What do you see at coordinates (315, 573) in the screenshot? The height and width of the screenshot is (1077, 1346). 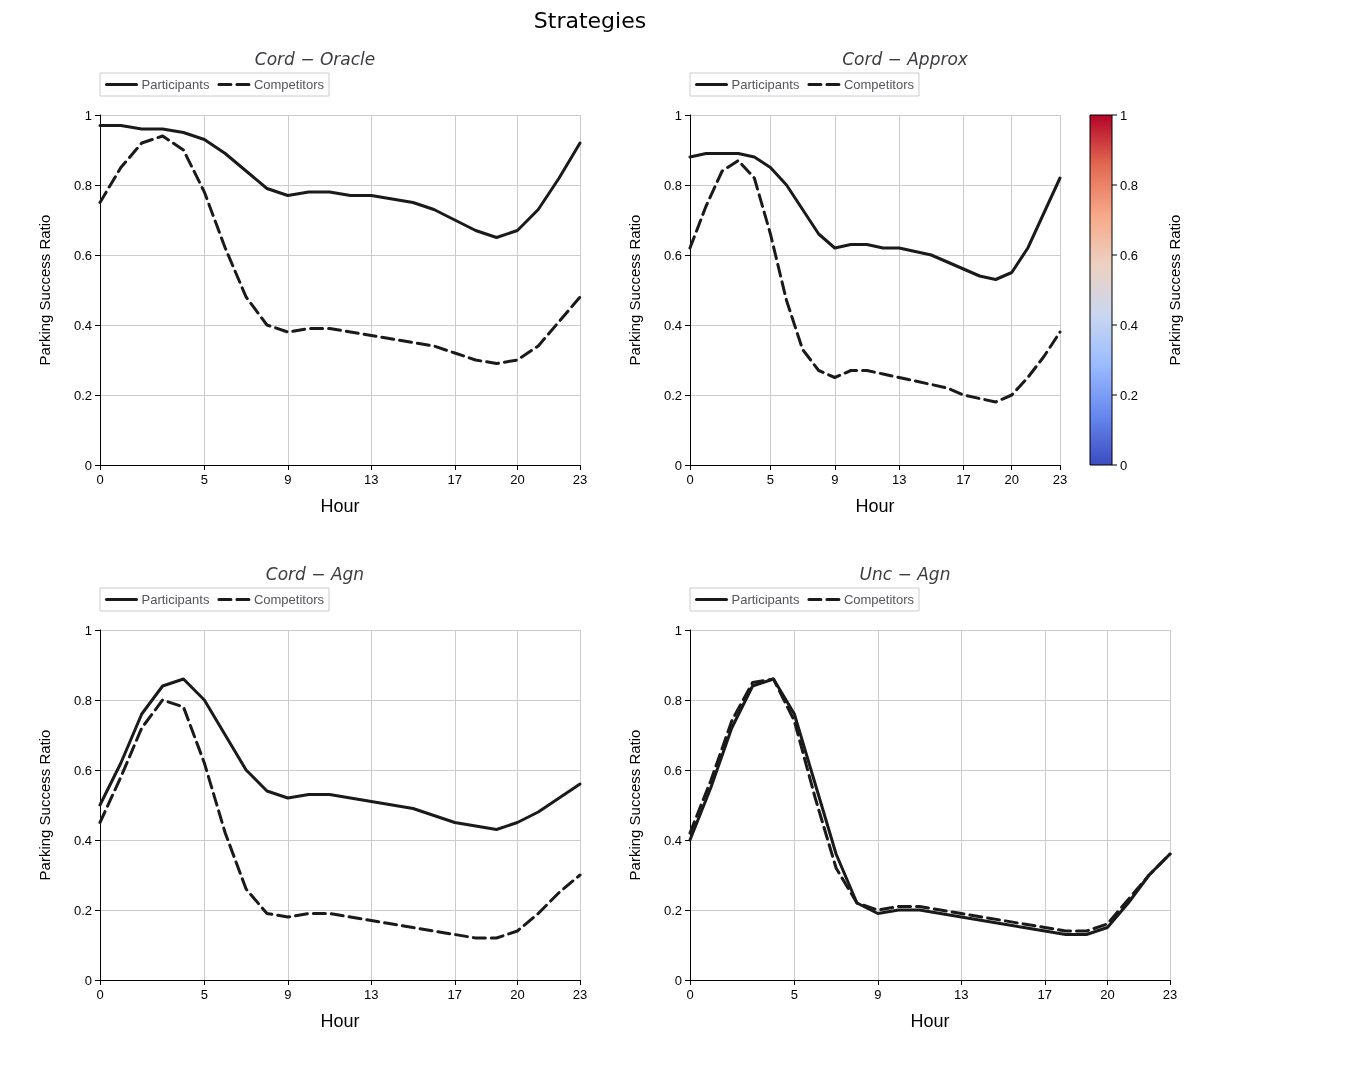 I see `chart-title: Cord − Agn` at bounding box center [315, 573].